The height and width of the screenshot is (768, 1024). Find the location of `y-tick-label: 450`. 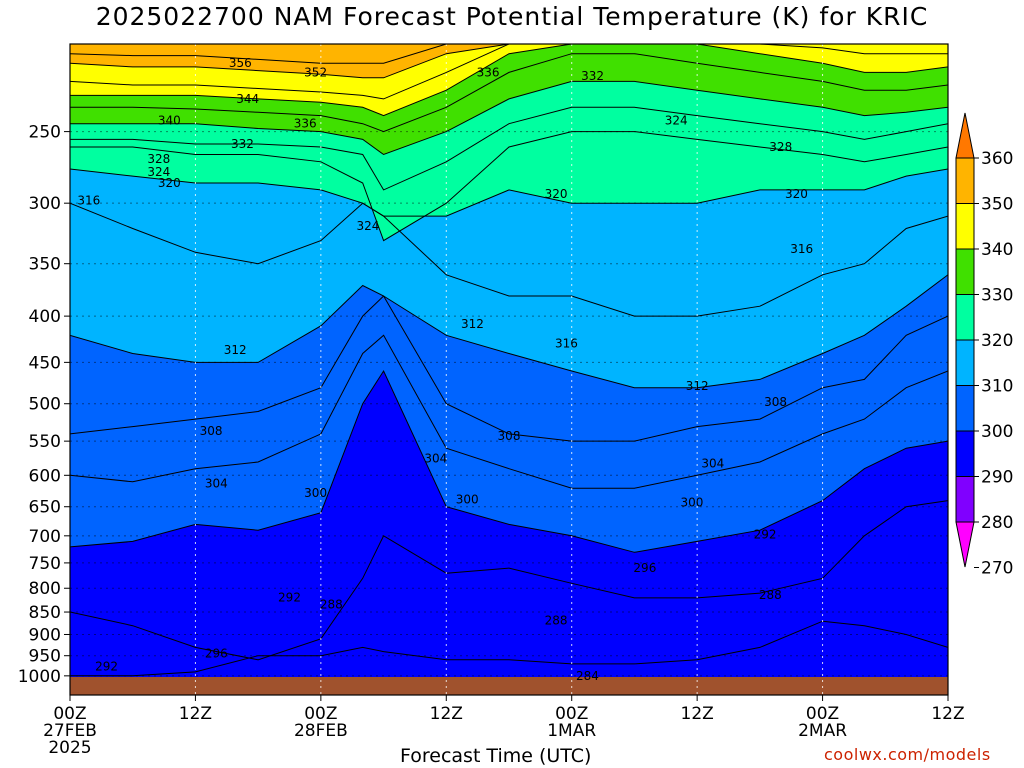

y-tick-label: 450 is located at coordinates (45, 363).